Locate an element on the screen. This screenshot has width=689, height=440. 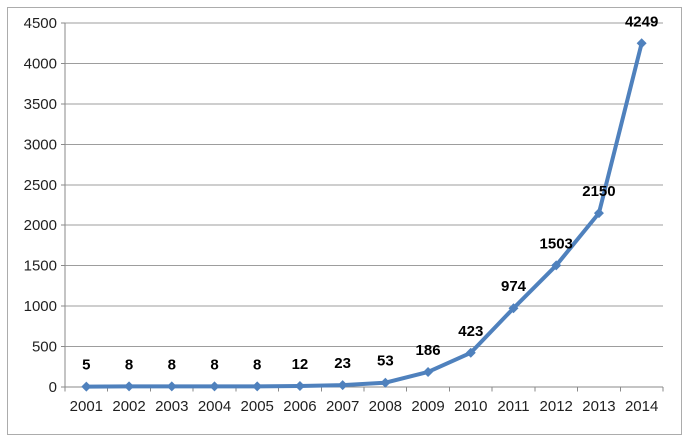
y-axis-tick-label: 2500 is located at coordinates (40, 185).